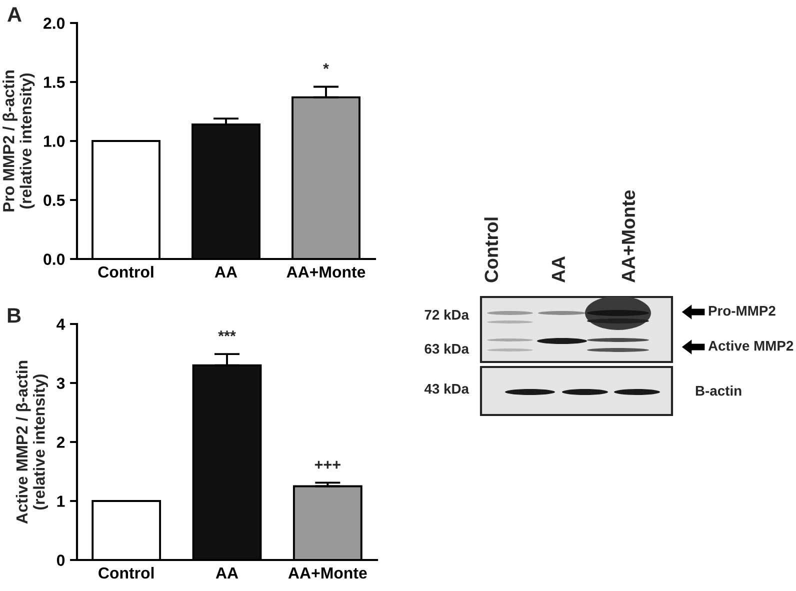  What do you see at coordinates (14, 14) in the screenshot?
I see `chart-title: A` at bounding box center [14, 14].